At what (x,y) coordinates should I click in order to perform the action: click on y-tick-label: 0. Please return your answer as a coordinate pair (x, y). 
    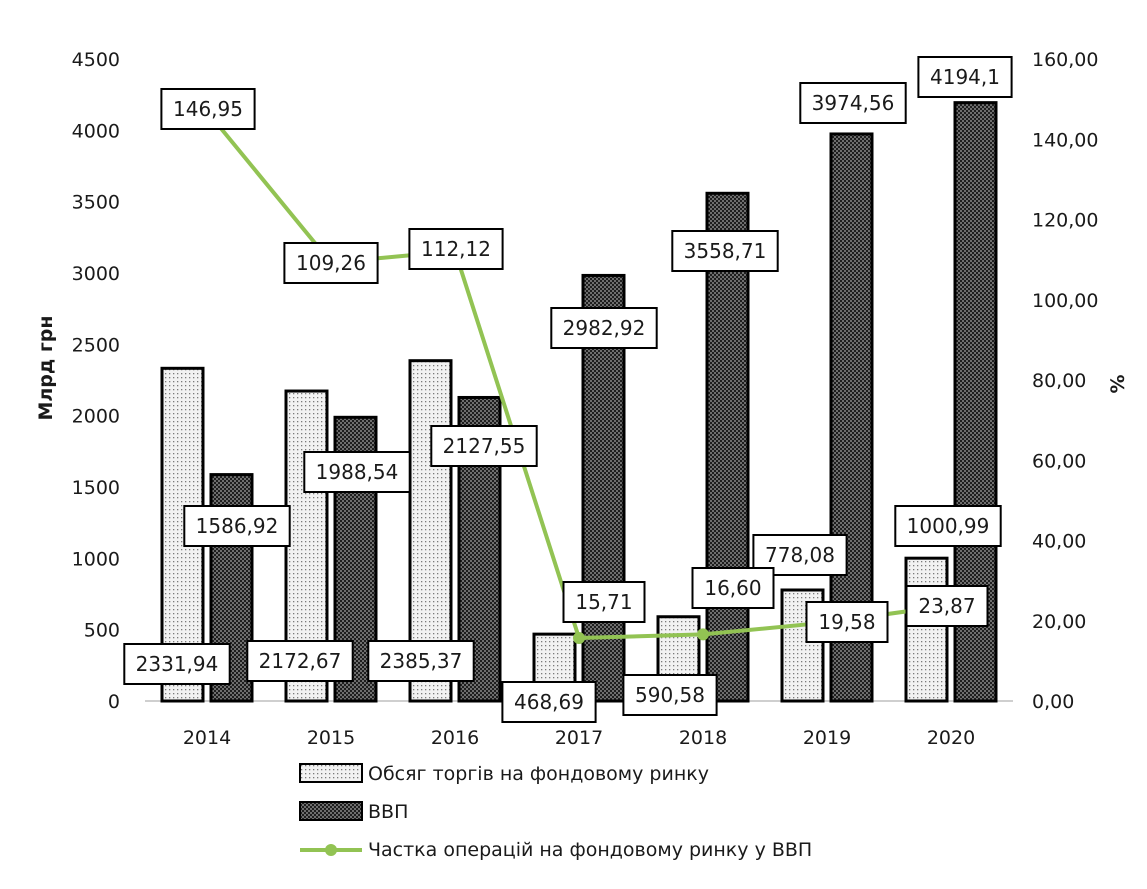
    Looking at the image, I should click on (114, 702).